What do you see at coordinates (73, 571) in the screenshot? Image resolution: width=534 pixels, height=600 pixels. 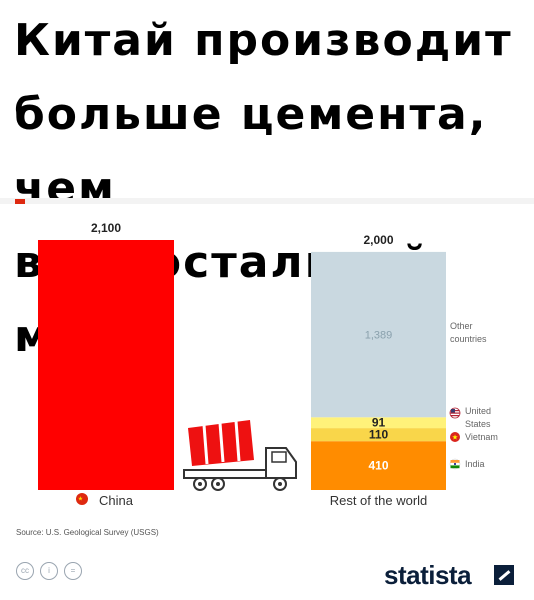 I see `no-derivatives-icon: =` at bounding box center [73, 571].